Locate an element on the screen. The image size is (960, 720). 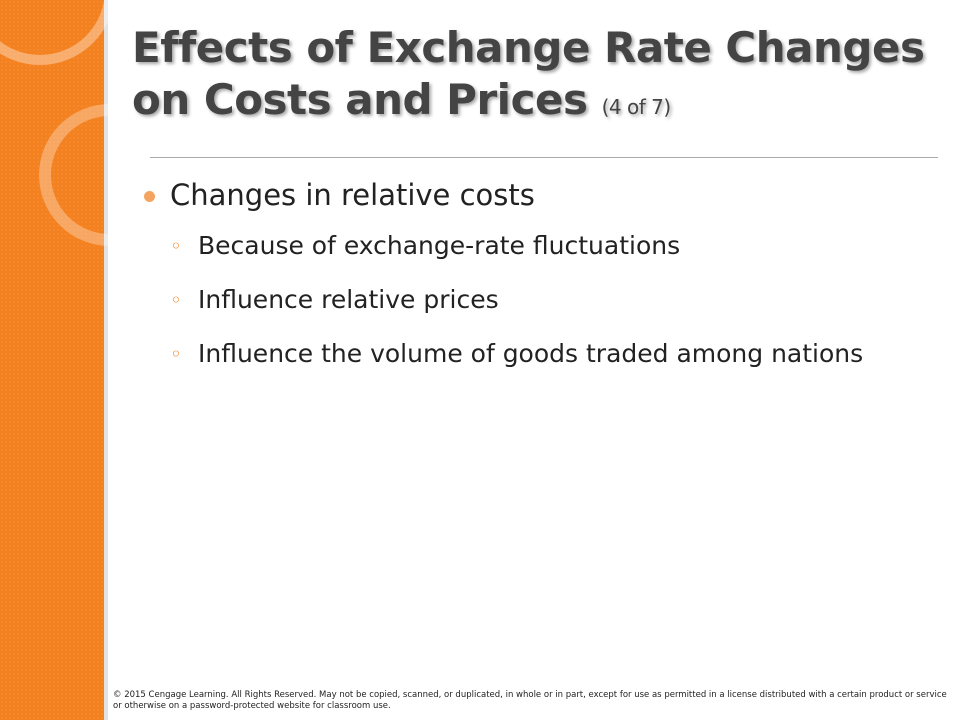
title-line: on Costs and Prices (4 of 7) is located at coordinates (528, 103).